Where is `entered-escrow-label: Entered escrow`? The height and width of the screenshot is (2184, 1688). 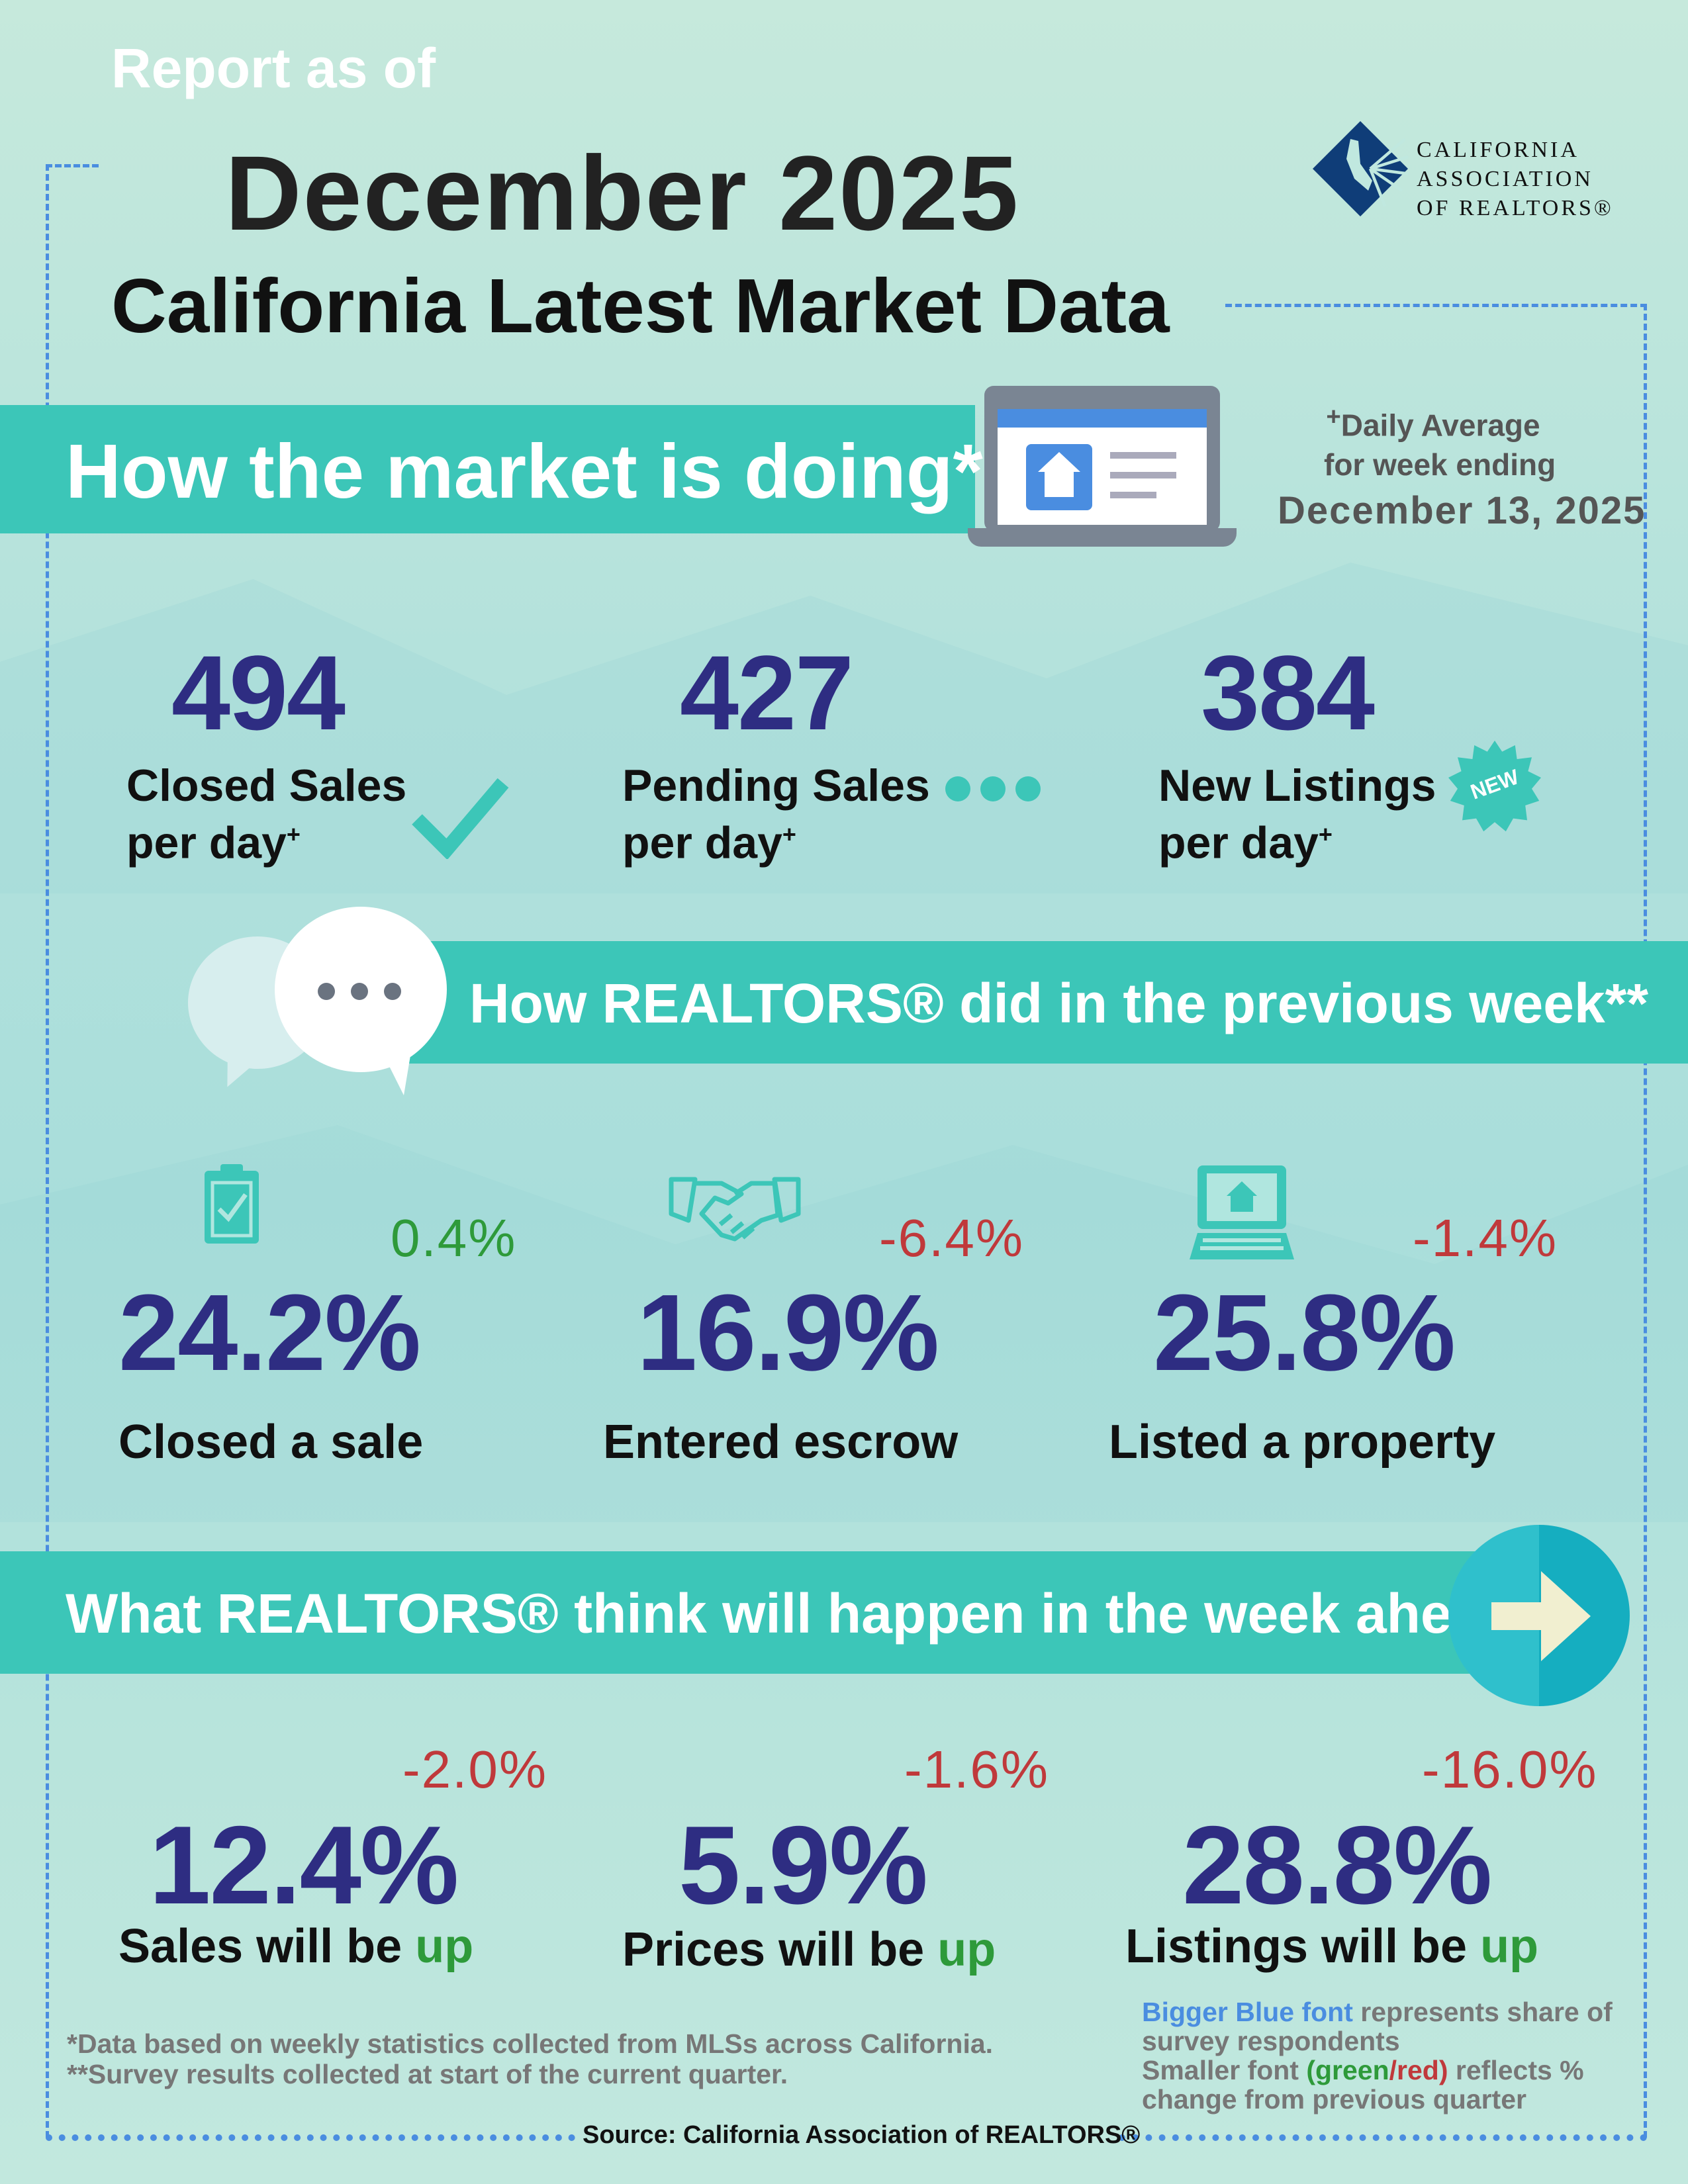 entered-escrow-label: Entered escrow is located at coordinates (781, 1442).